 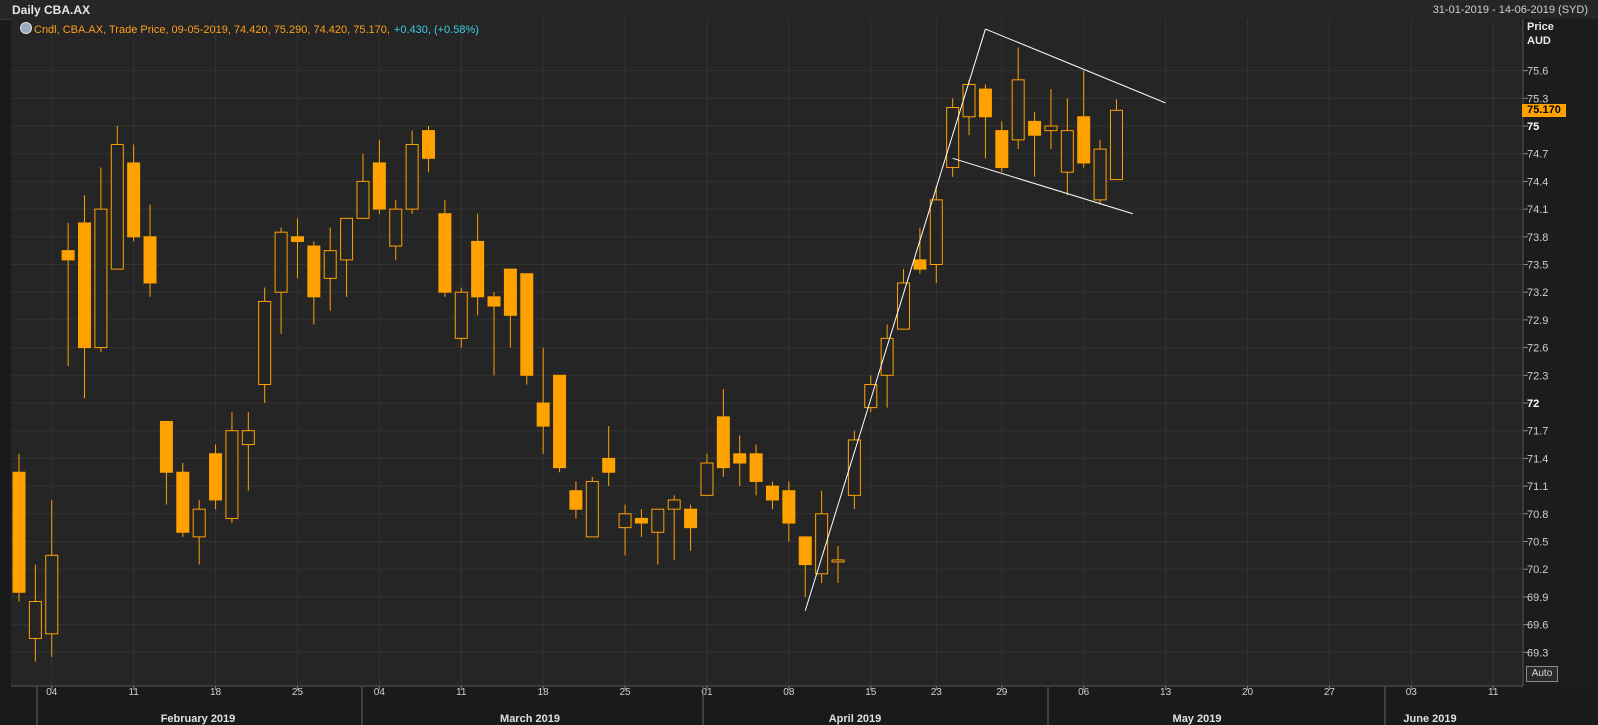 What do you see at coordinates (871, 692) in the screenshot?
I see `x-tick-label: 15` at bounding box center [871, 692].